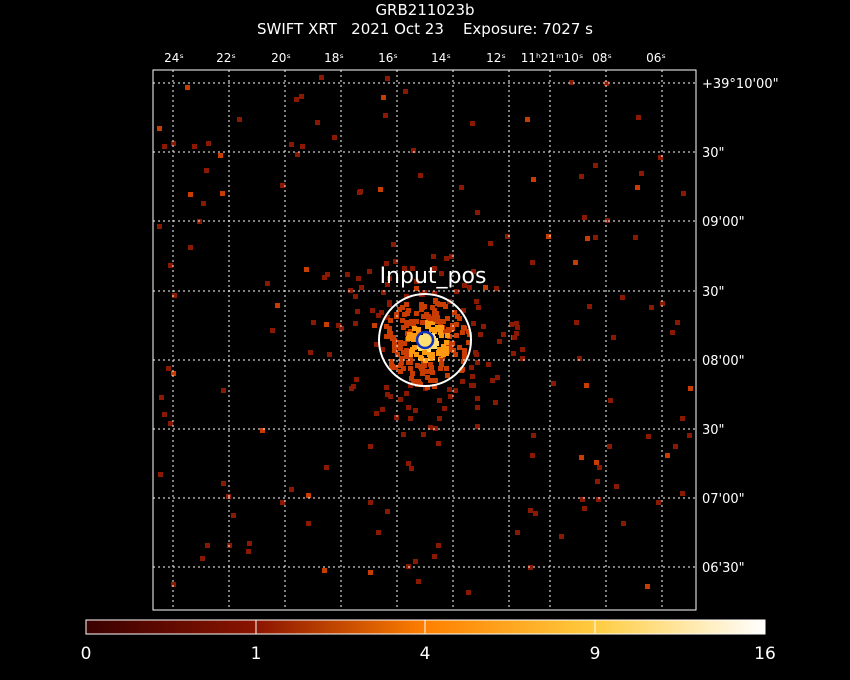  What do you see at coordinates (765, 654) in the screenshot?
I see `colorbar-tick-label: 16` at bounding box center [765, 654].